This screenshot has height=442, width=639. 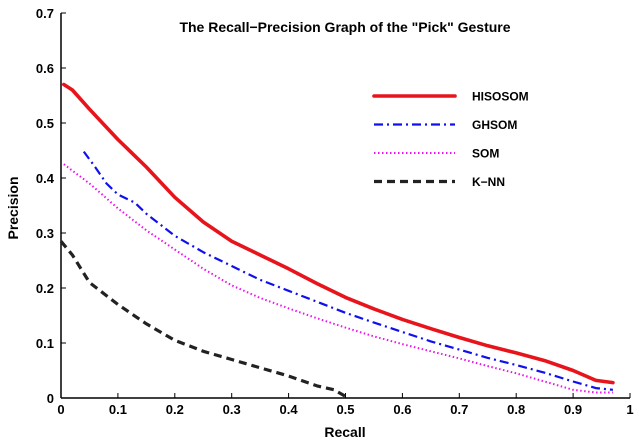 What do you see at coordinates (118, 409) in the screenshot?
I see `x-tick-label: 0.1` at bounding box center [118, 409].